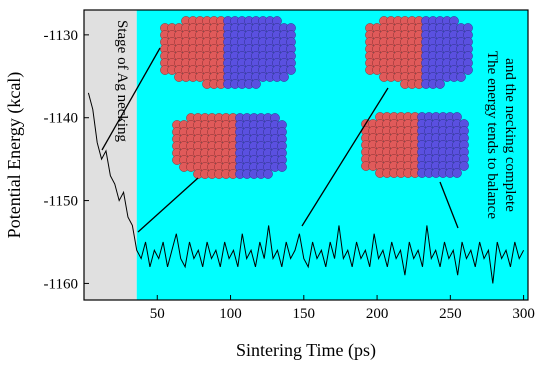  Describe the element at coordinates (523, 314) in the screenshot. I see `x-tick-label: 300` at that location.